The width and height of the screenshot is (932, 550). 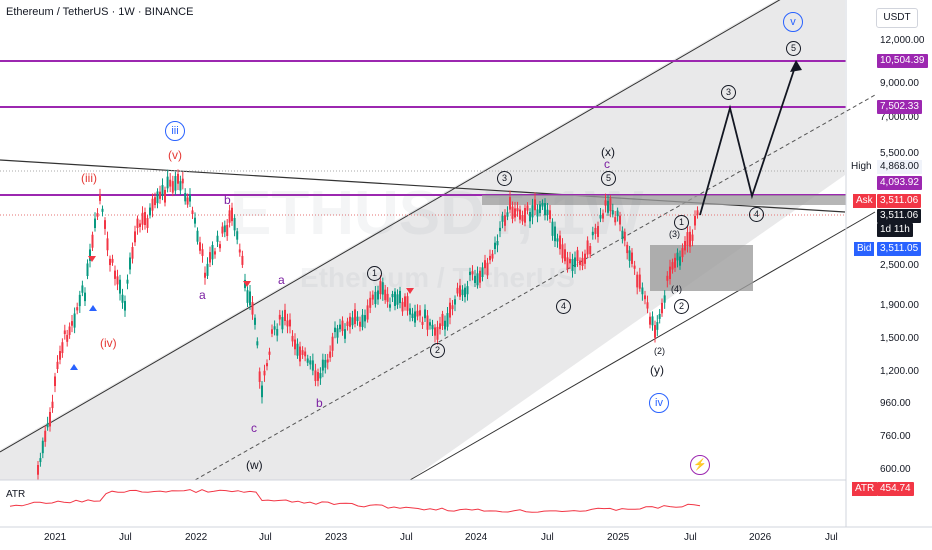 I want to click on price-tick: 2,500.00, so click(x=899, y=265).